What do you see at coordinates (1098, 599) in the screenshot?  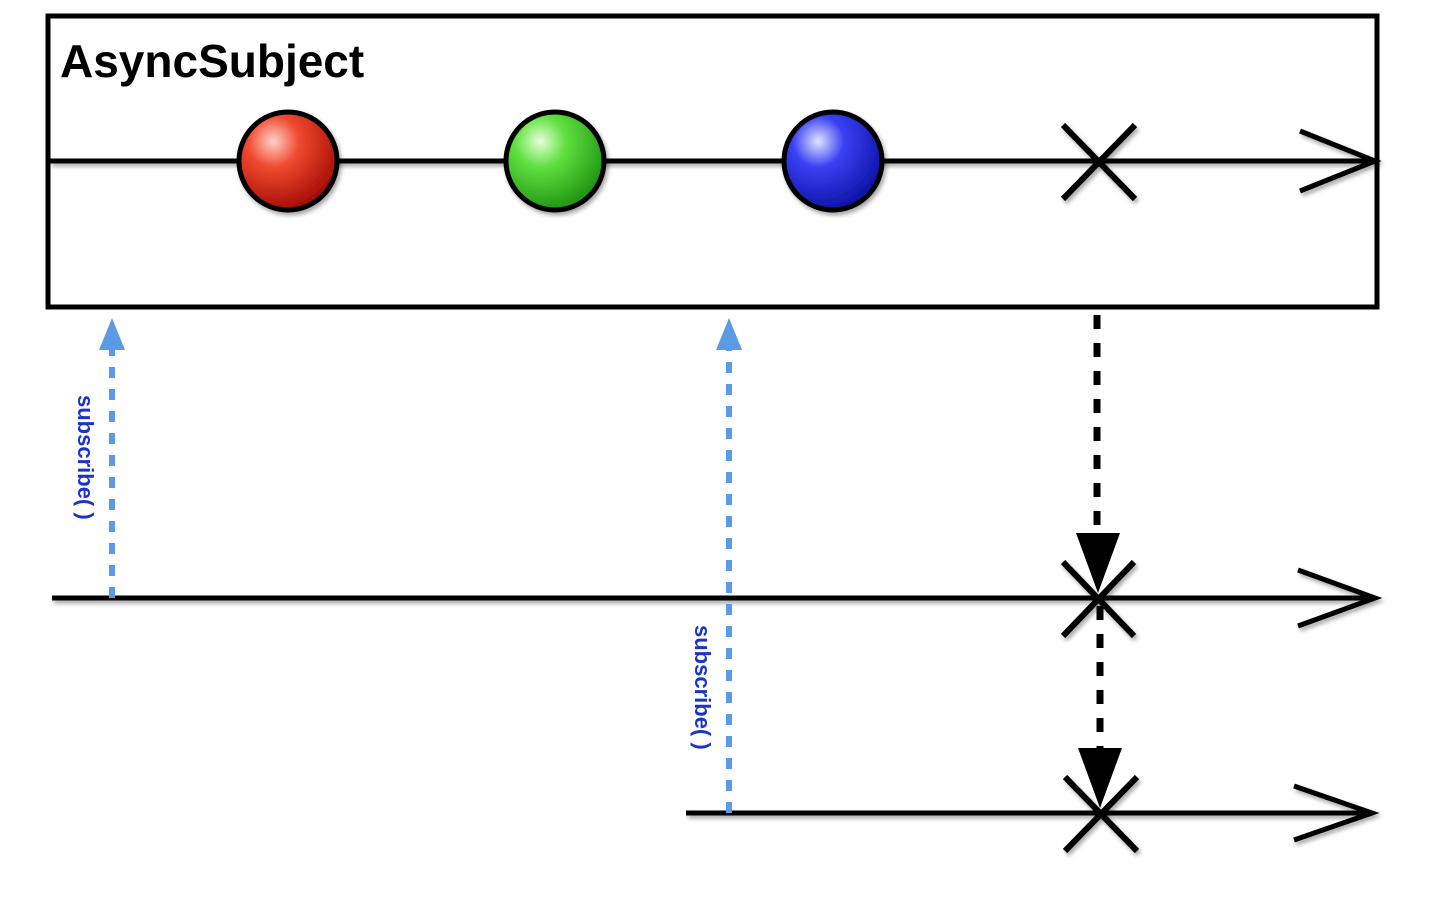 I see `observer-1-error-x-icon` at bounding box center [1098, 599].